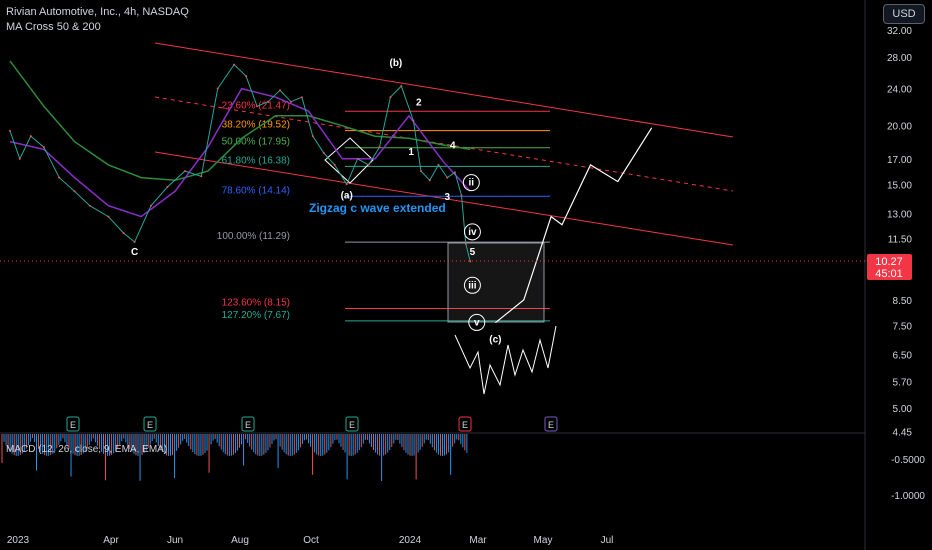 The image size is (932, 550). What do you see at coordinates (543, 540) in the screenshot?
I see `x-tick-label: May` at bounding box center [543, 540].